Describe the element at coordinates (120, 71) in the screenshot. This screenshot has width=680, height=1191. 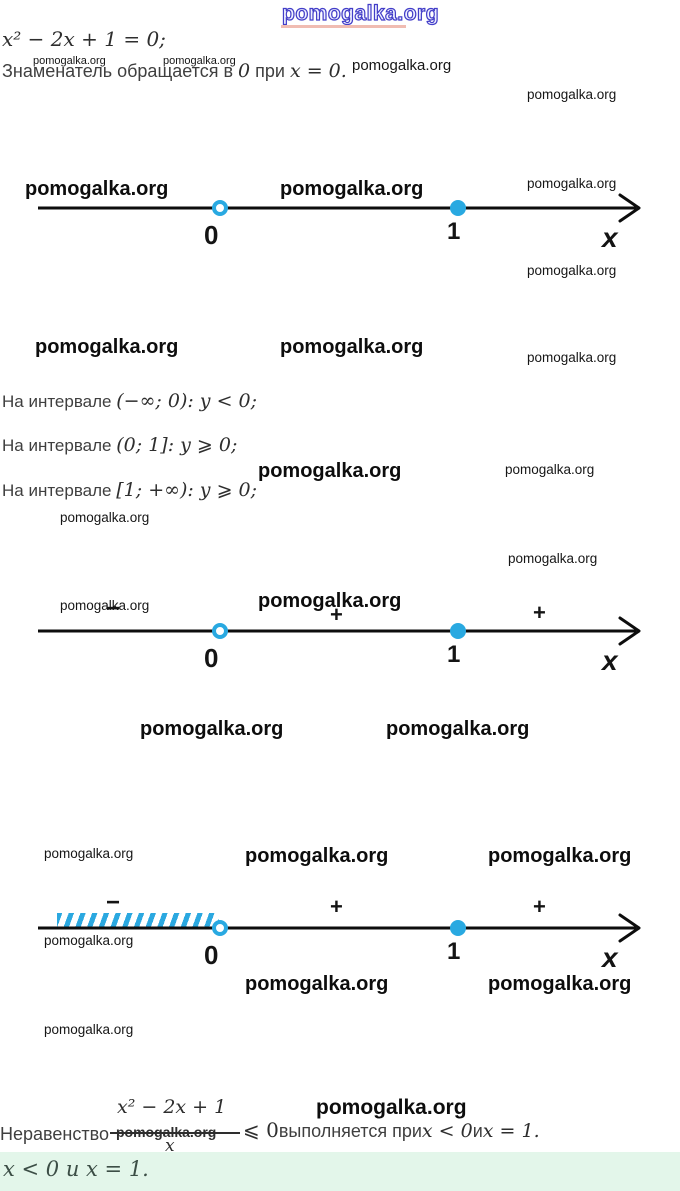
I see `statement-text: Знаменатель обращается в` at that location.